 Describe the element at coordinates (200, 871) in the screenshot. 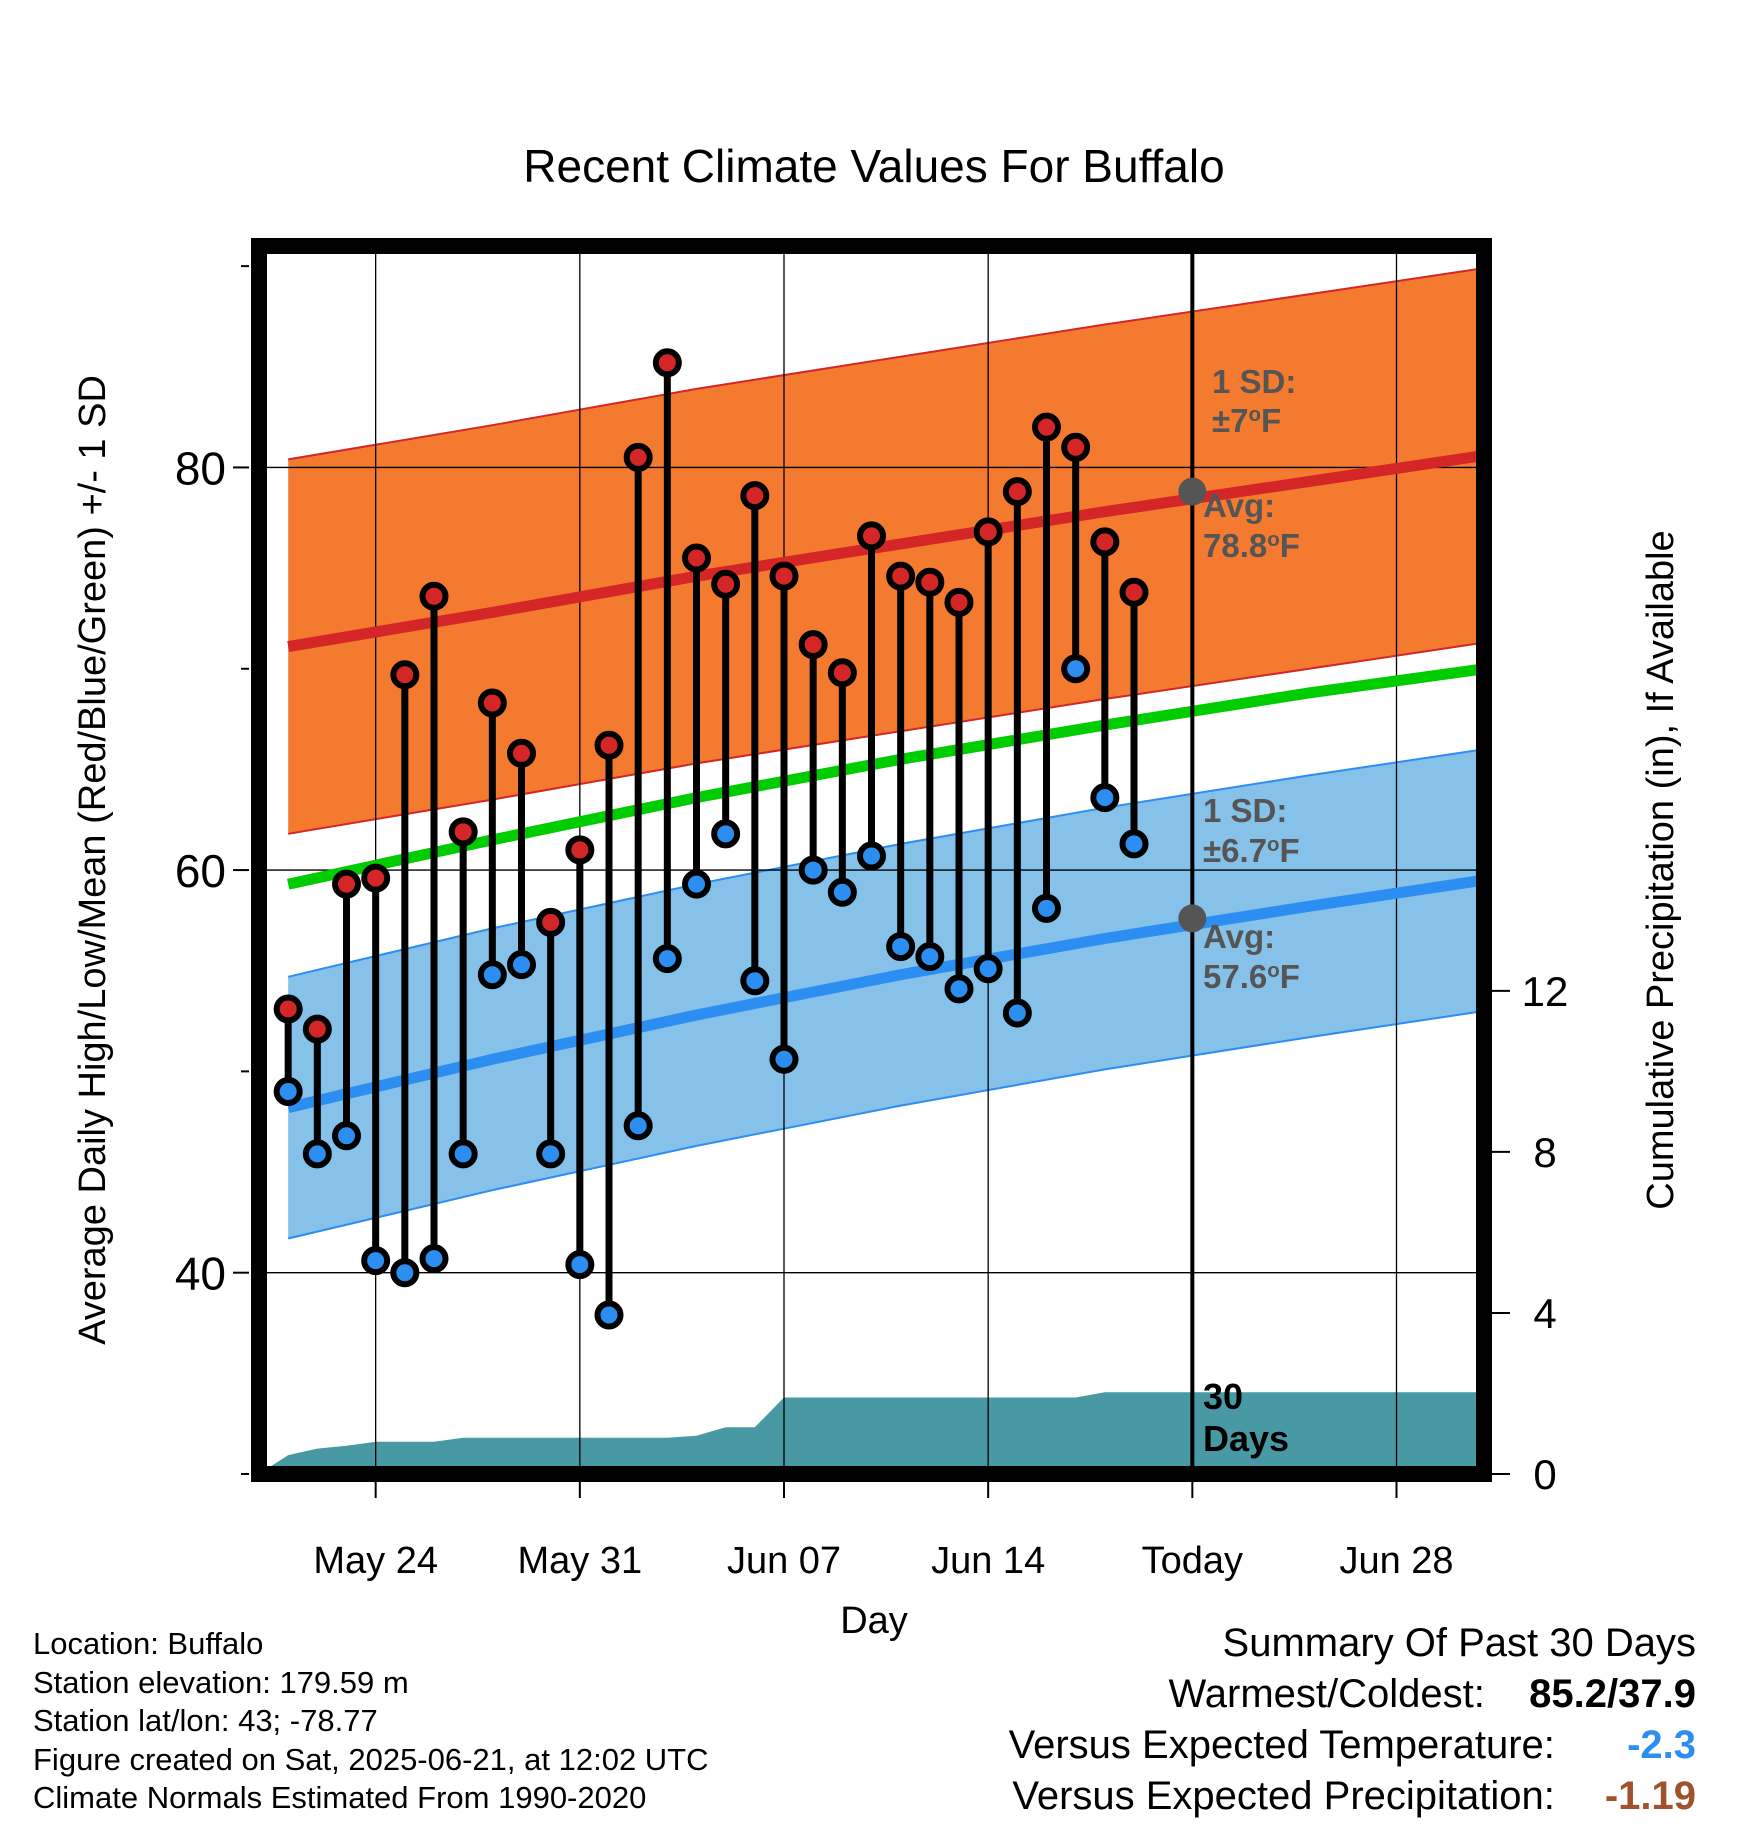

I see `y-tick-label-left: 60` at that location.